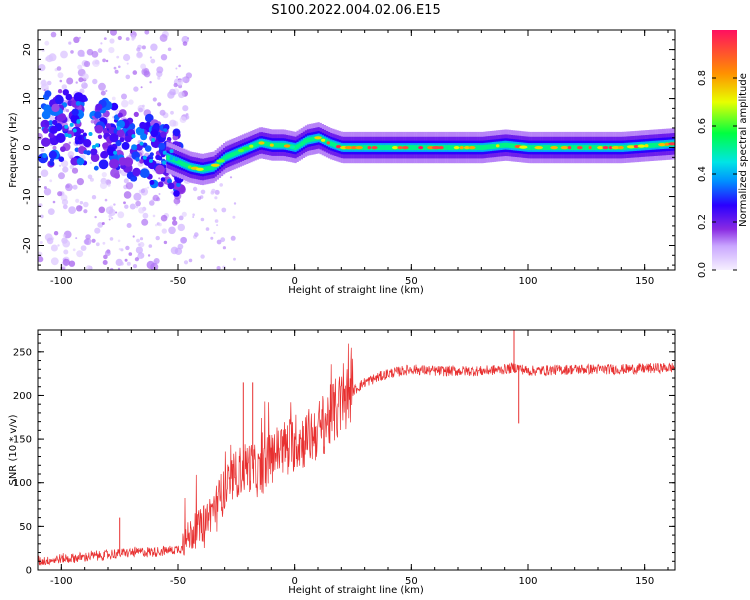  I want to click on spectrogram-x-tick-label: -100, so click(61, 281).